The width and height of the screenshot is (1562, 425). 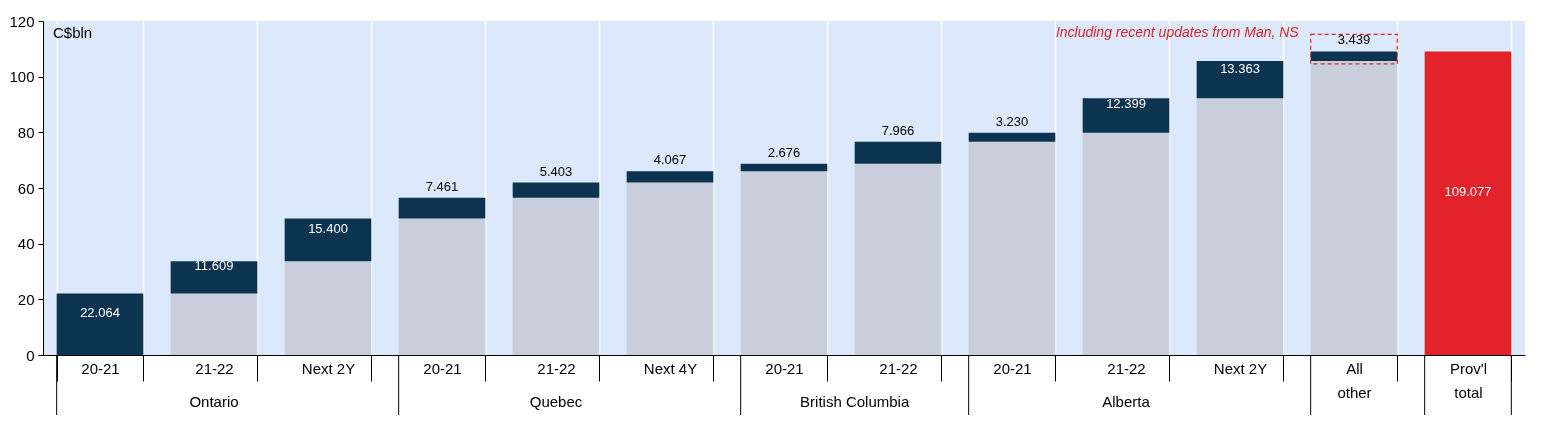 What do you see at coordinates (1126, 401) in the screenshot?
I see `text: Alberta` at bounding box center [1126, 401].